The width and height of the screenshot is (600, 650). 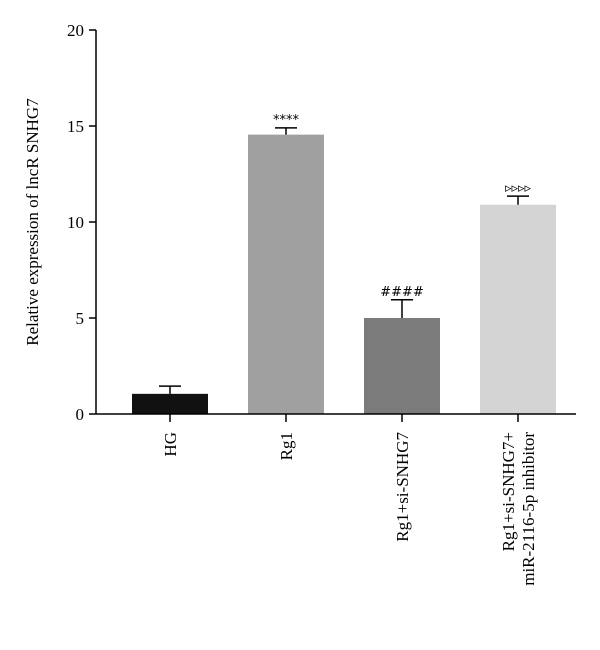 I want to click on significance-label: ▹▹▹▹, so click(x=518, y=188).